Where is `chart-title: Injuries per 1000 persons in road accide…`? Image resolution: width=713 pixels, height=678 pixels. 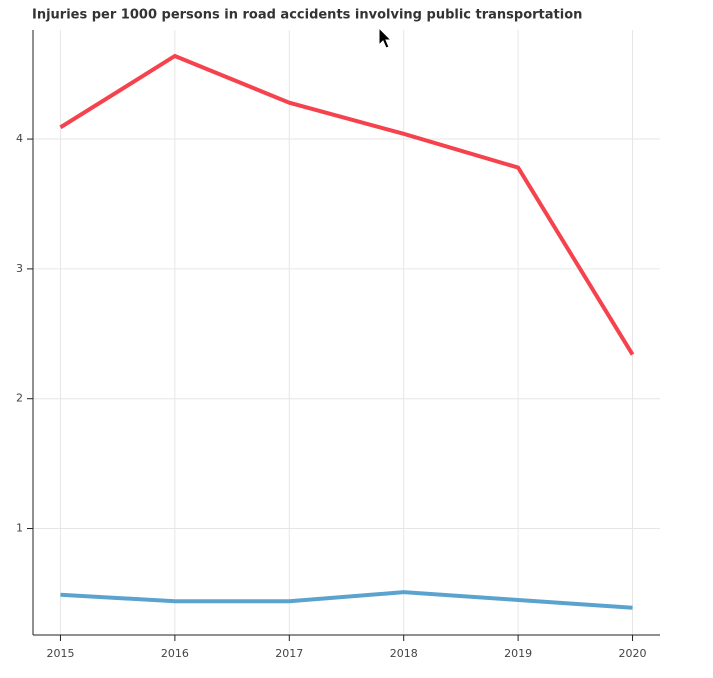 chart-title: Injuries per 1000 persons in road accide… is located at coordinates (307, 15).